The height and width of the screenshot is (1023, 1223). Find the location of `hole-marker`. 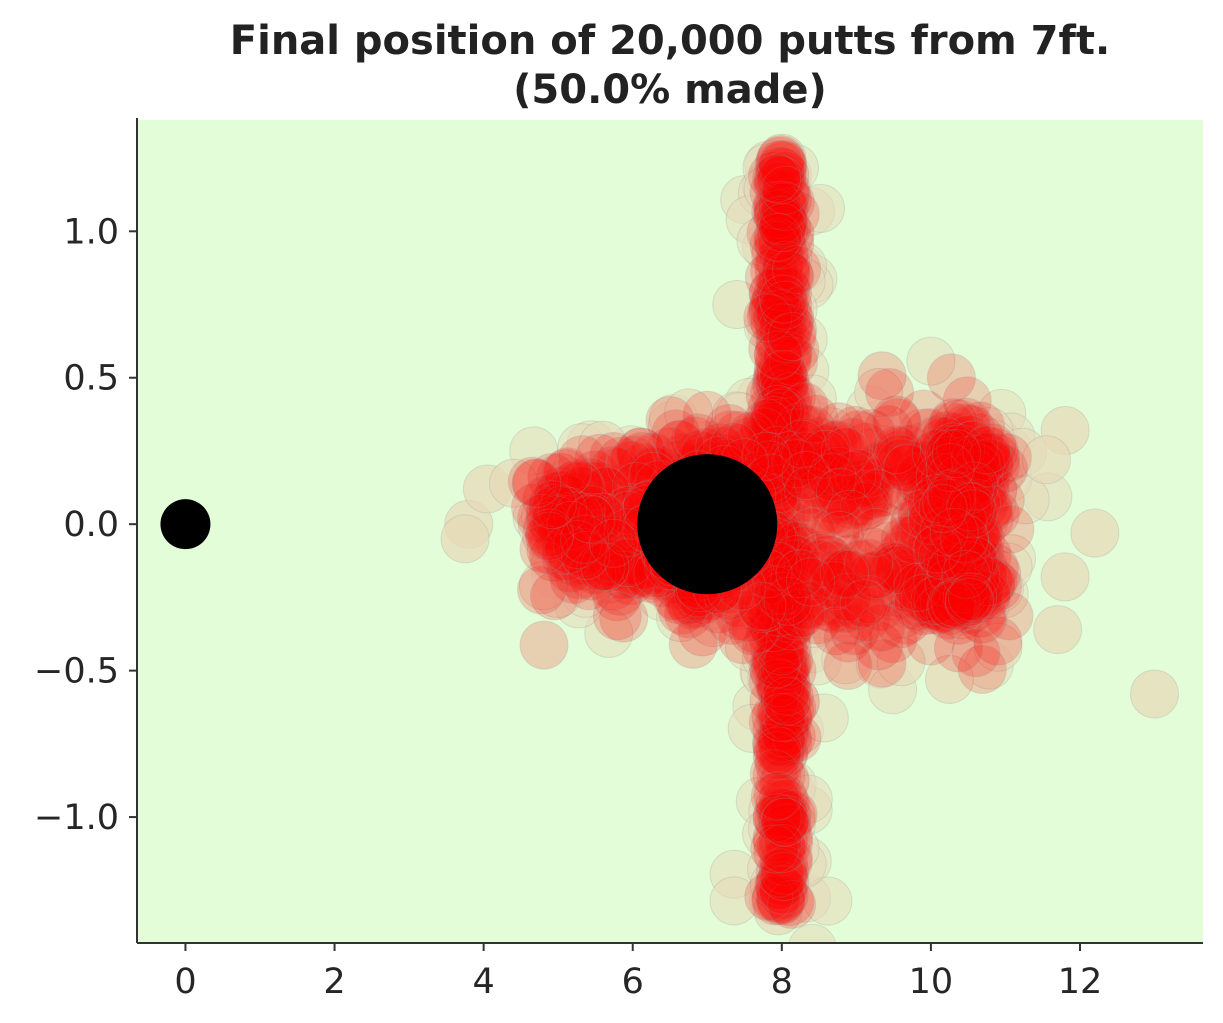

hole-marker is located at coordinates (707, 524).